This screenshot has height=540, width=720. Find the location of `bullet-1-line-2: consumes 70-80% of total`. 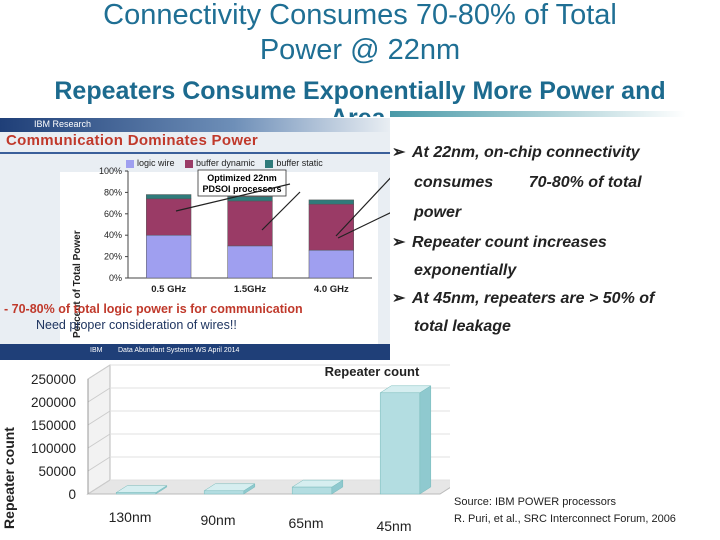

bullet-1-line-2: consumes 70-80% of total is located at coordinates (528, 183).